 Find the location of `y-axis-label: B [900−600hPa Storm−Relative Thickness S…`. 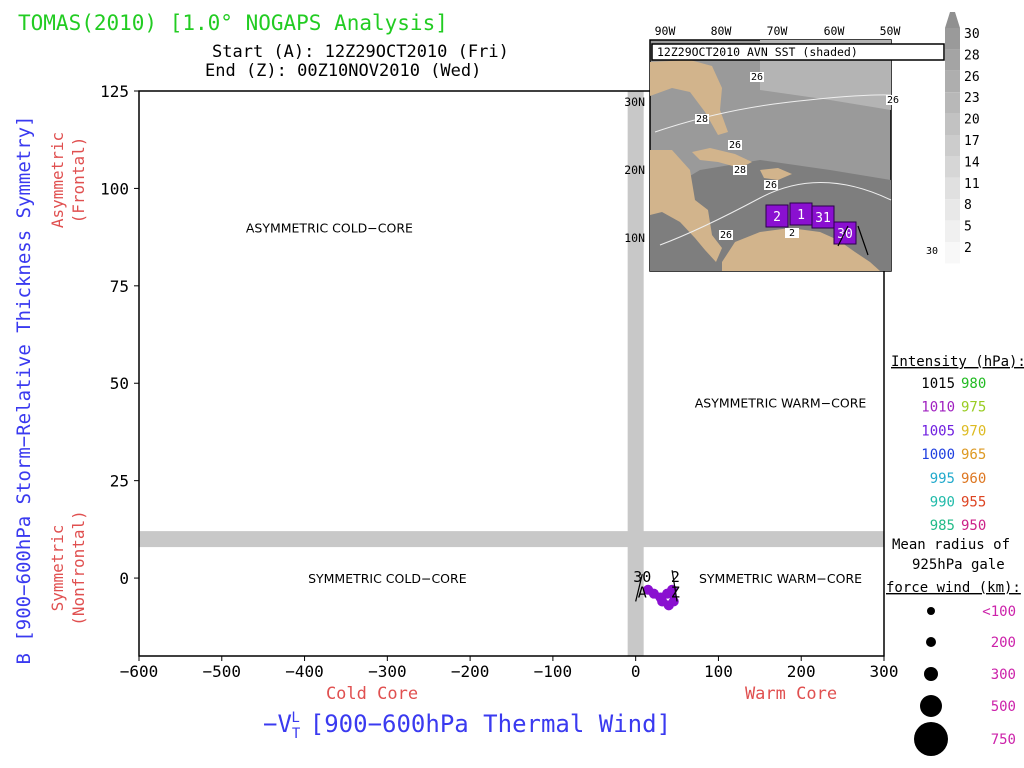

y-axis-label: B [900−600hPa Storm−Relative Thickness S… is located at coordinates (24, 389).